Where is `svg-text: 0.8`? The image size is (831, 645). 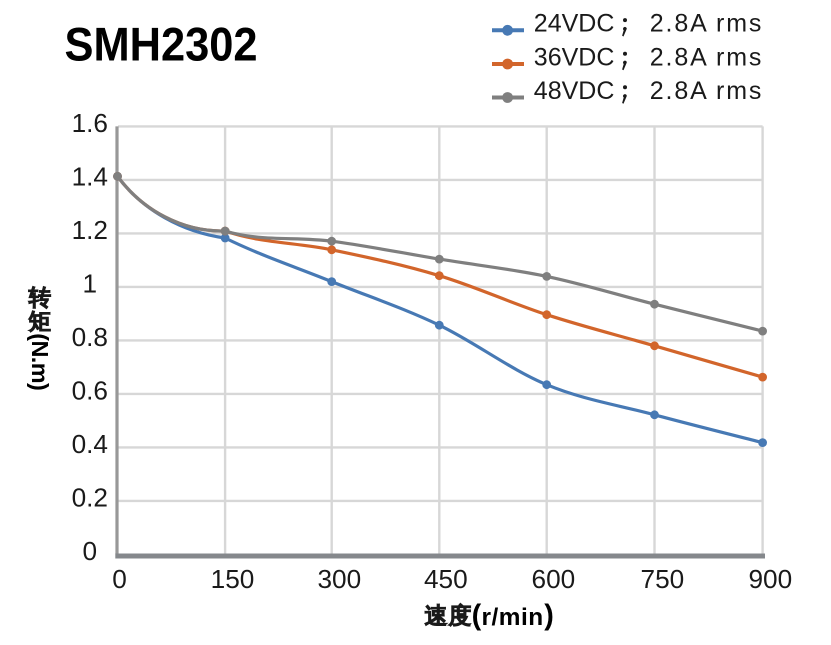
svg-text: 0.8 is located at coordinates (90, 337).